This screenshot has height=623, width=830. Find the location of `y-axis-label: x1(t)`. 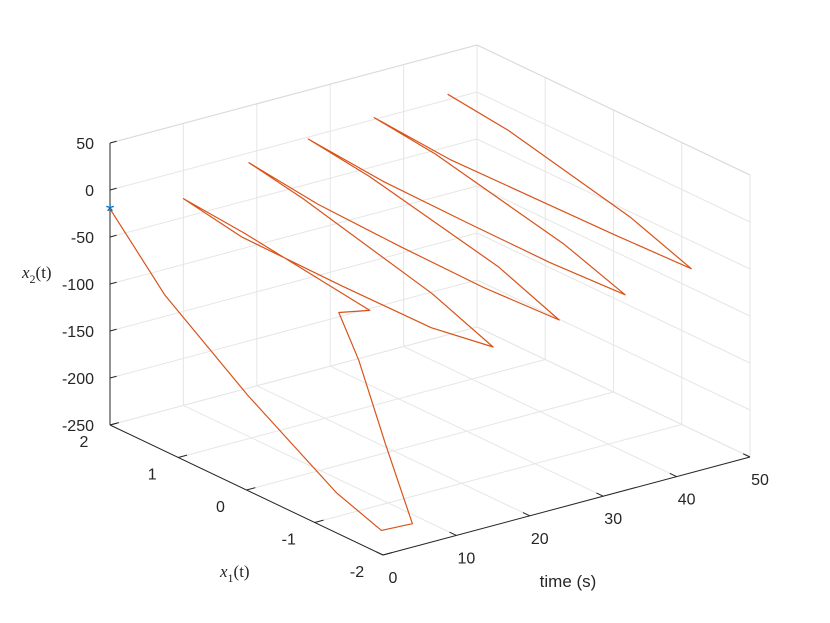

y-axis-label: x1(t) is located at coordinates (234, 573).